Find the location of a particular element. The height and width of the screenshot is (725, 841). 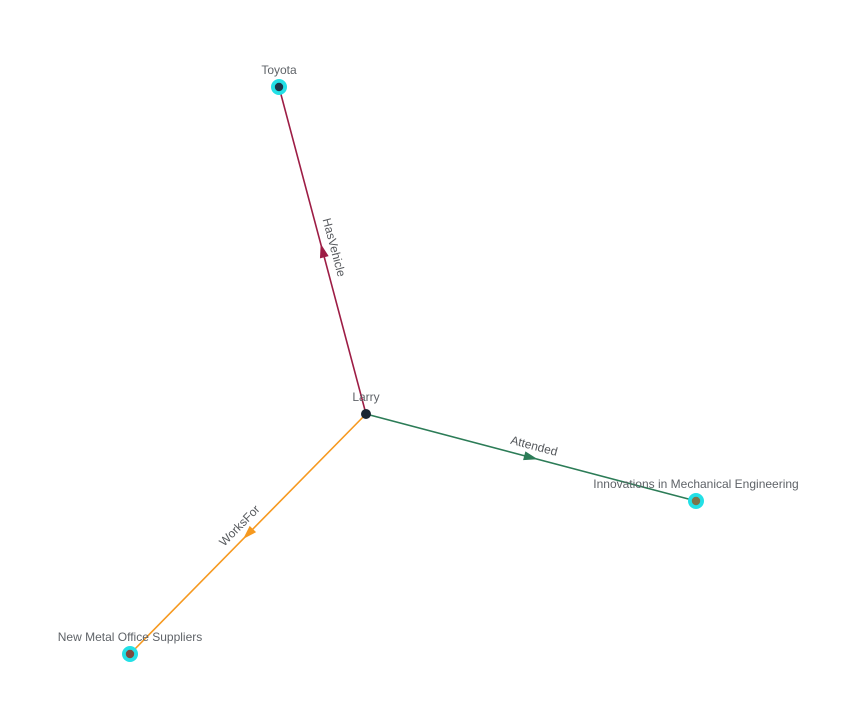

edge-hasvehicle is located at coordinates (322, 250).